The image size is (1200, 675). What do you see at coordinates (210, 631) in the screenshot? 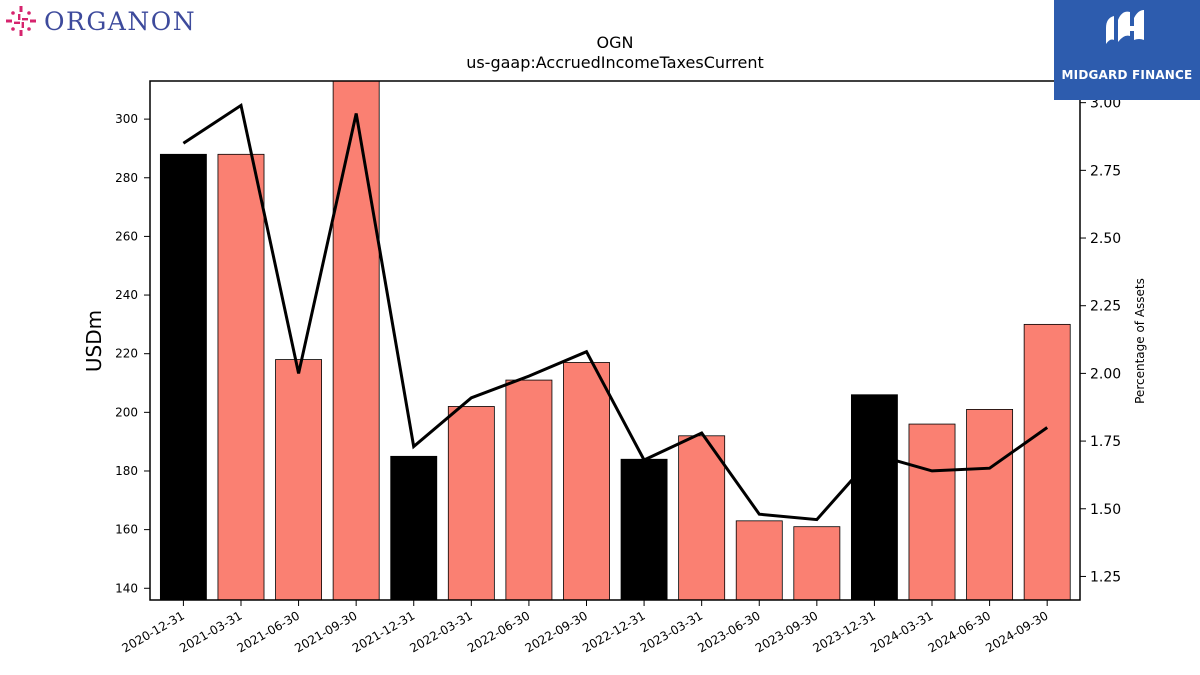
I see `x-tick-label: 2021-03-31` at bounding box center [210, 631].